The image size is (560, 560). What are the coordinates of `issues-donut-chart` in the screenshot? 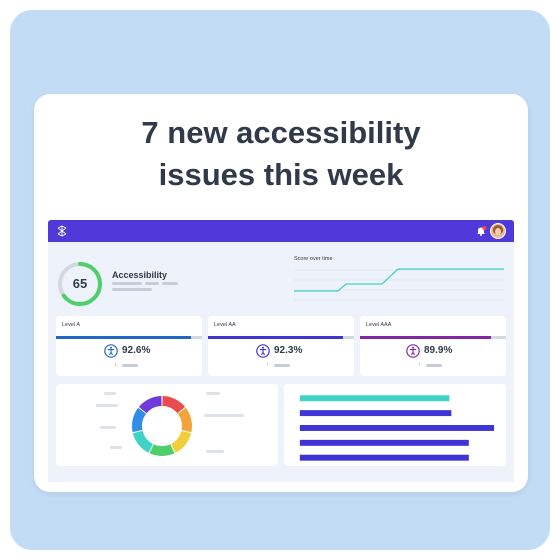 It's located at (162, 426).